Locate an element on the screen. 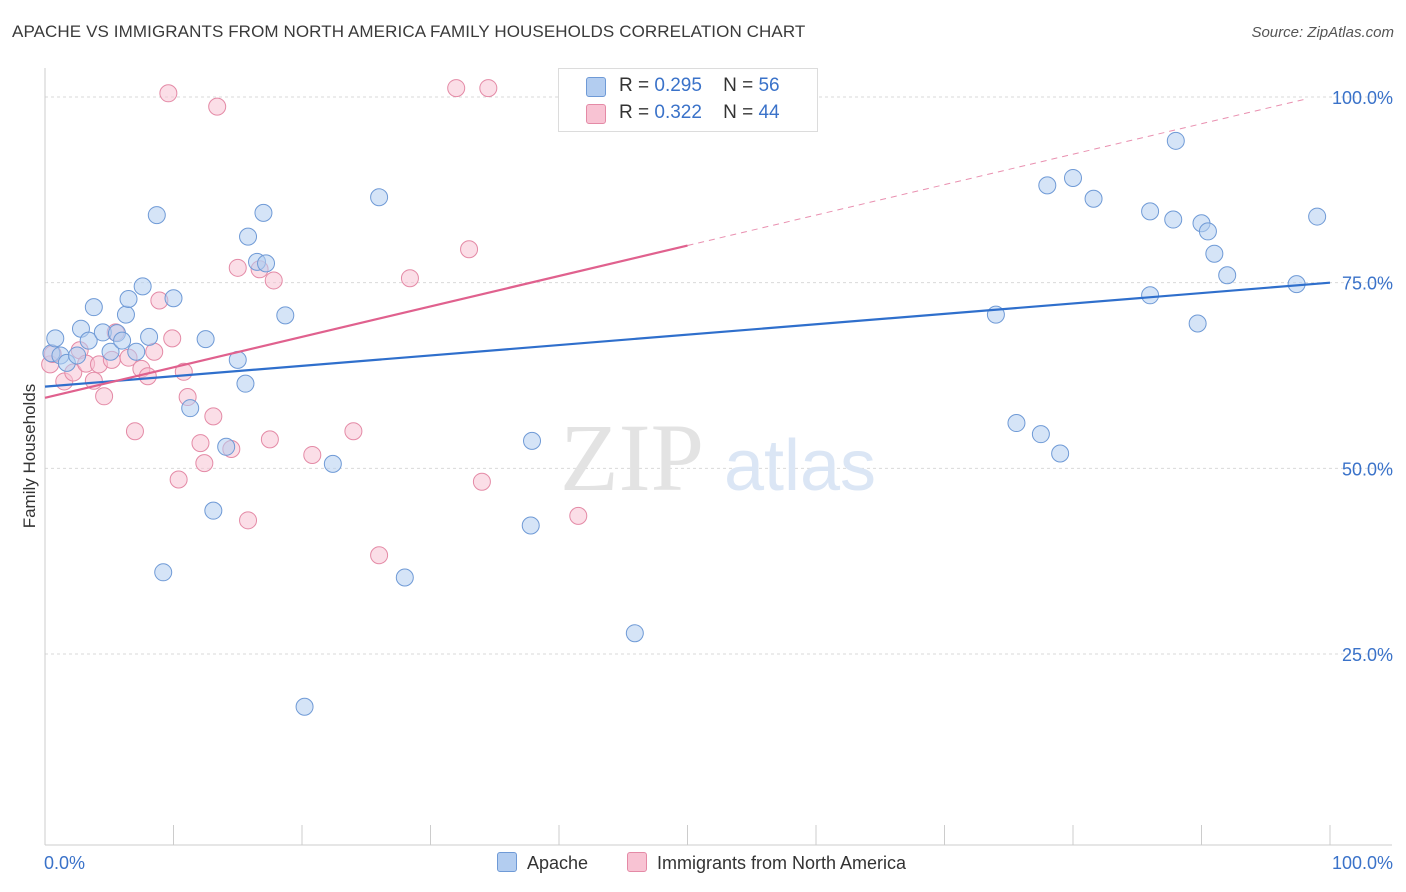 Image resolution: width=1406 pixels, height=892 pixels. y-tick-label: 75.0% is located at coordinates (1367, 284).